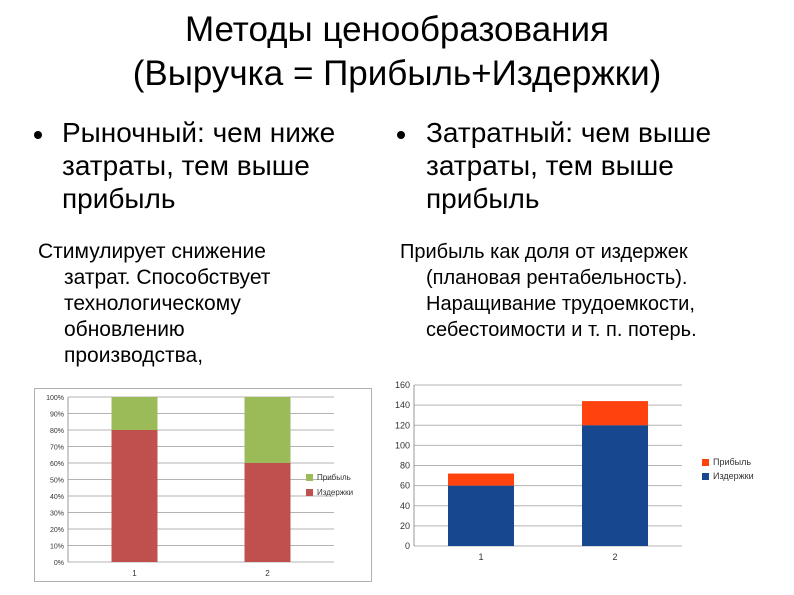 The width and height of the screenshot is (794, 595). Describe the element at coordinates (57, 415) in the screenshot. I see `y-tick-label: 90%` at that location.